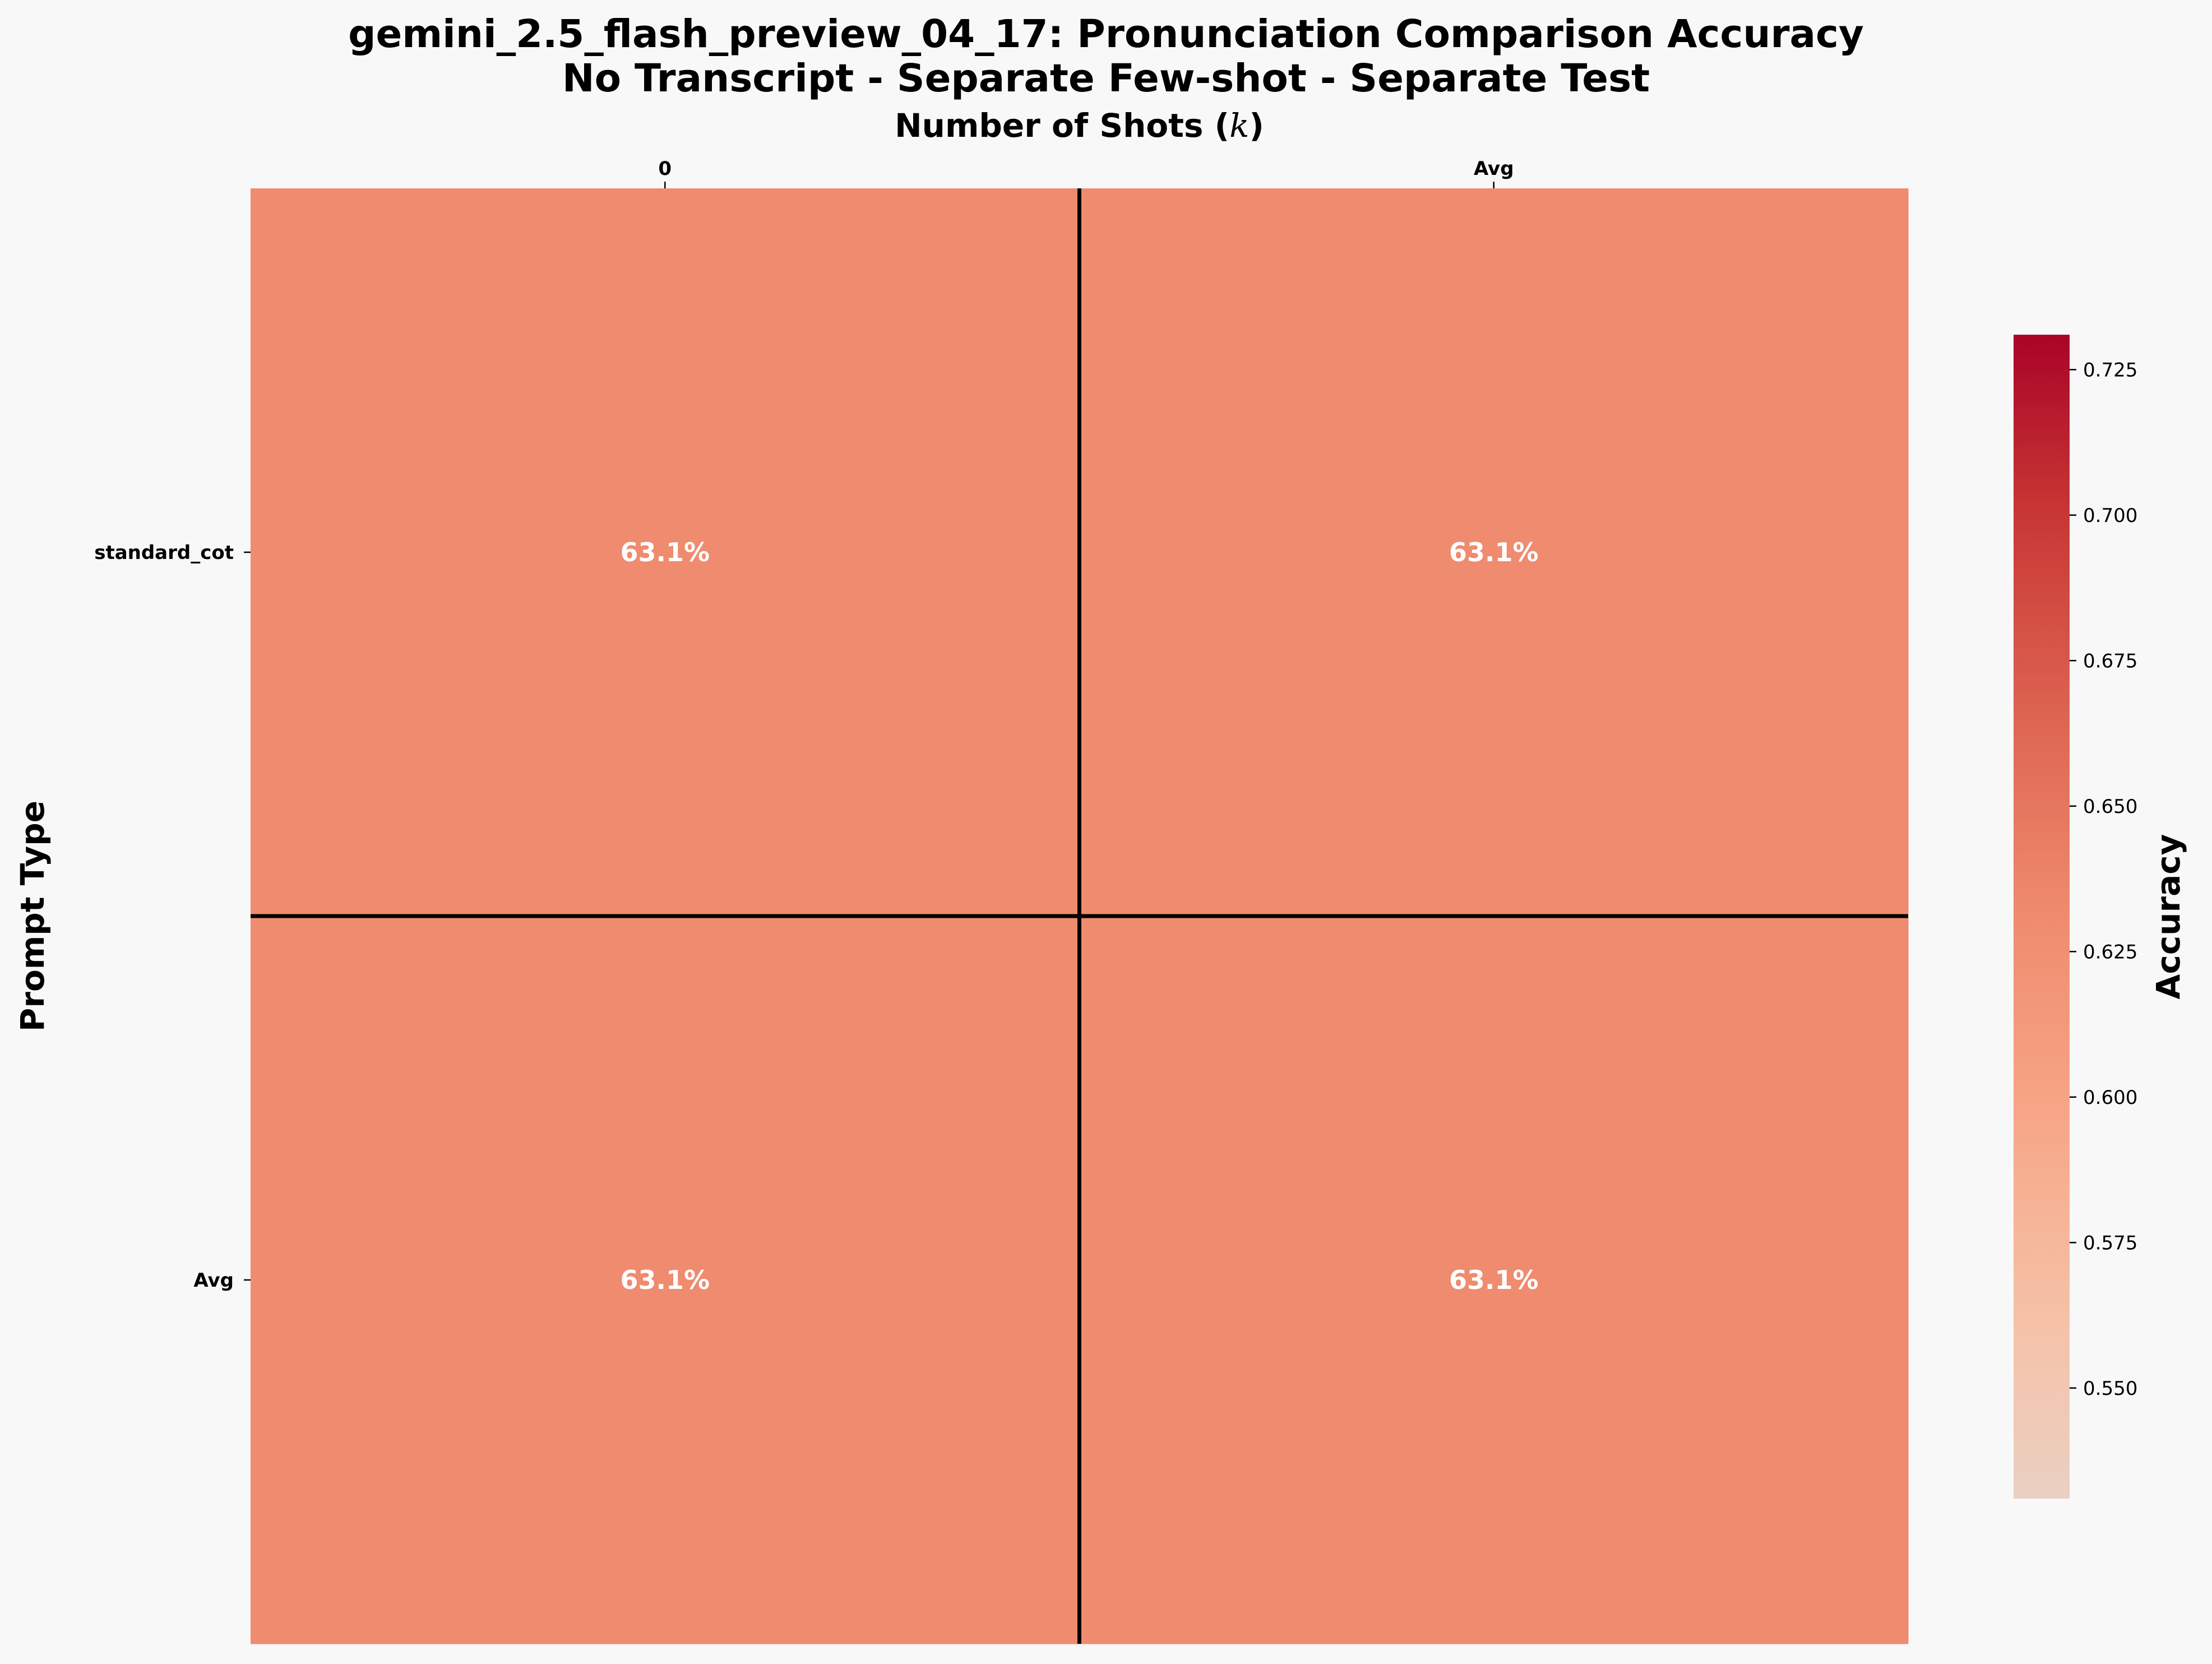 This screenshot has width=2212, height=1664. I want to click on x-tick-label: 0, so click(665, 169).